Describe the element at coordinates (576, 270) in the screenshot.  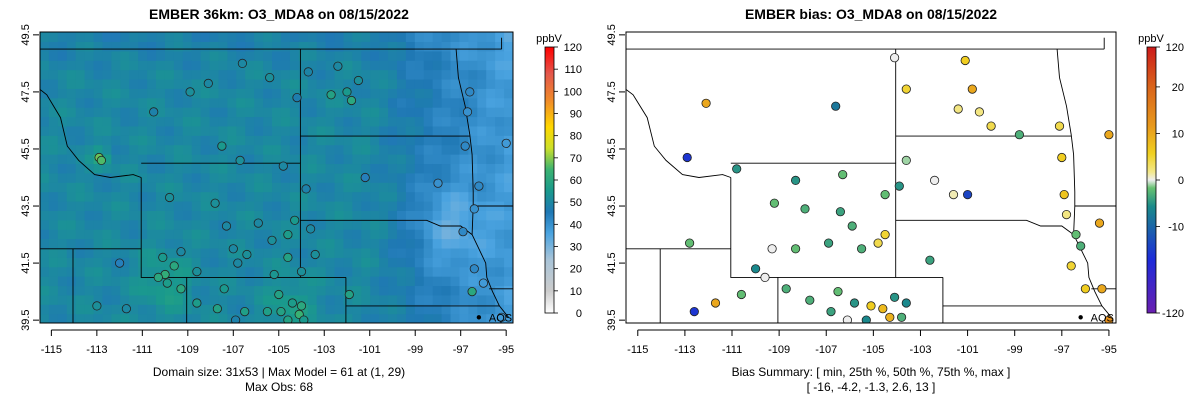
I see `left-colorbar-tick-label: 20` at that location.